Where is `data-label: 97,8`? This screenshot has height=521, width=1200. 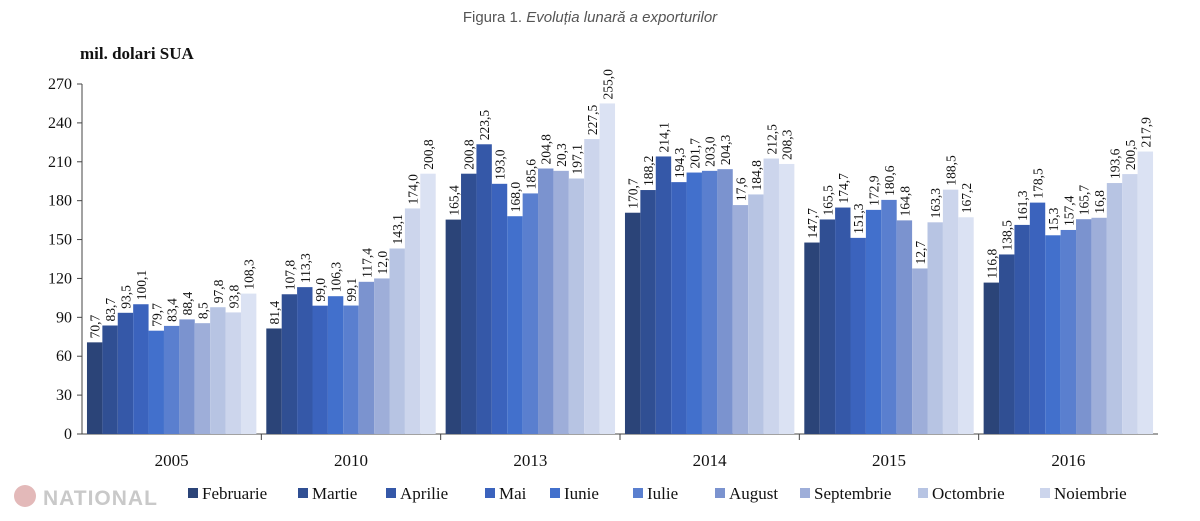
data-label: 97,8 is located at coordinates (218, 291).